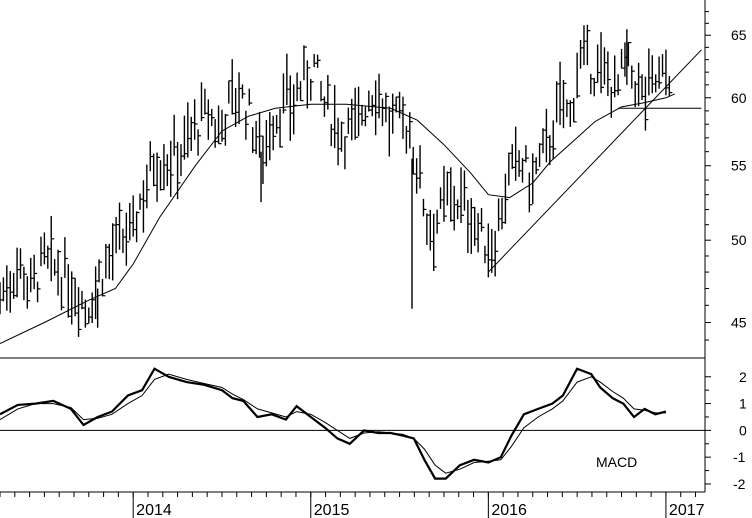  I want to click on x-axis: 2014 2015 2016 2017, so click(352, 505).